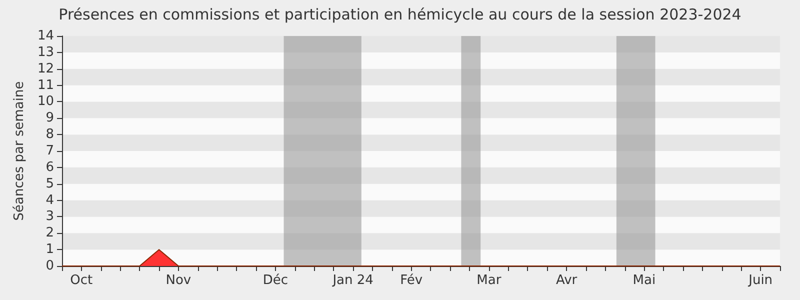 This screenshot has width=800, height=300. What do you see at coordinates (50, 151) in the screenshot?
I see `y-tick-label: 7` at bounding box center [50, 151].